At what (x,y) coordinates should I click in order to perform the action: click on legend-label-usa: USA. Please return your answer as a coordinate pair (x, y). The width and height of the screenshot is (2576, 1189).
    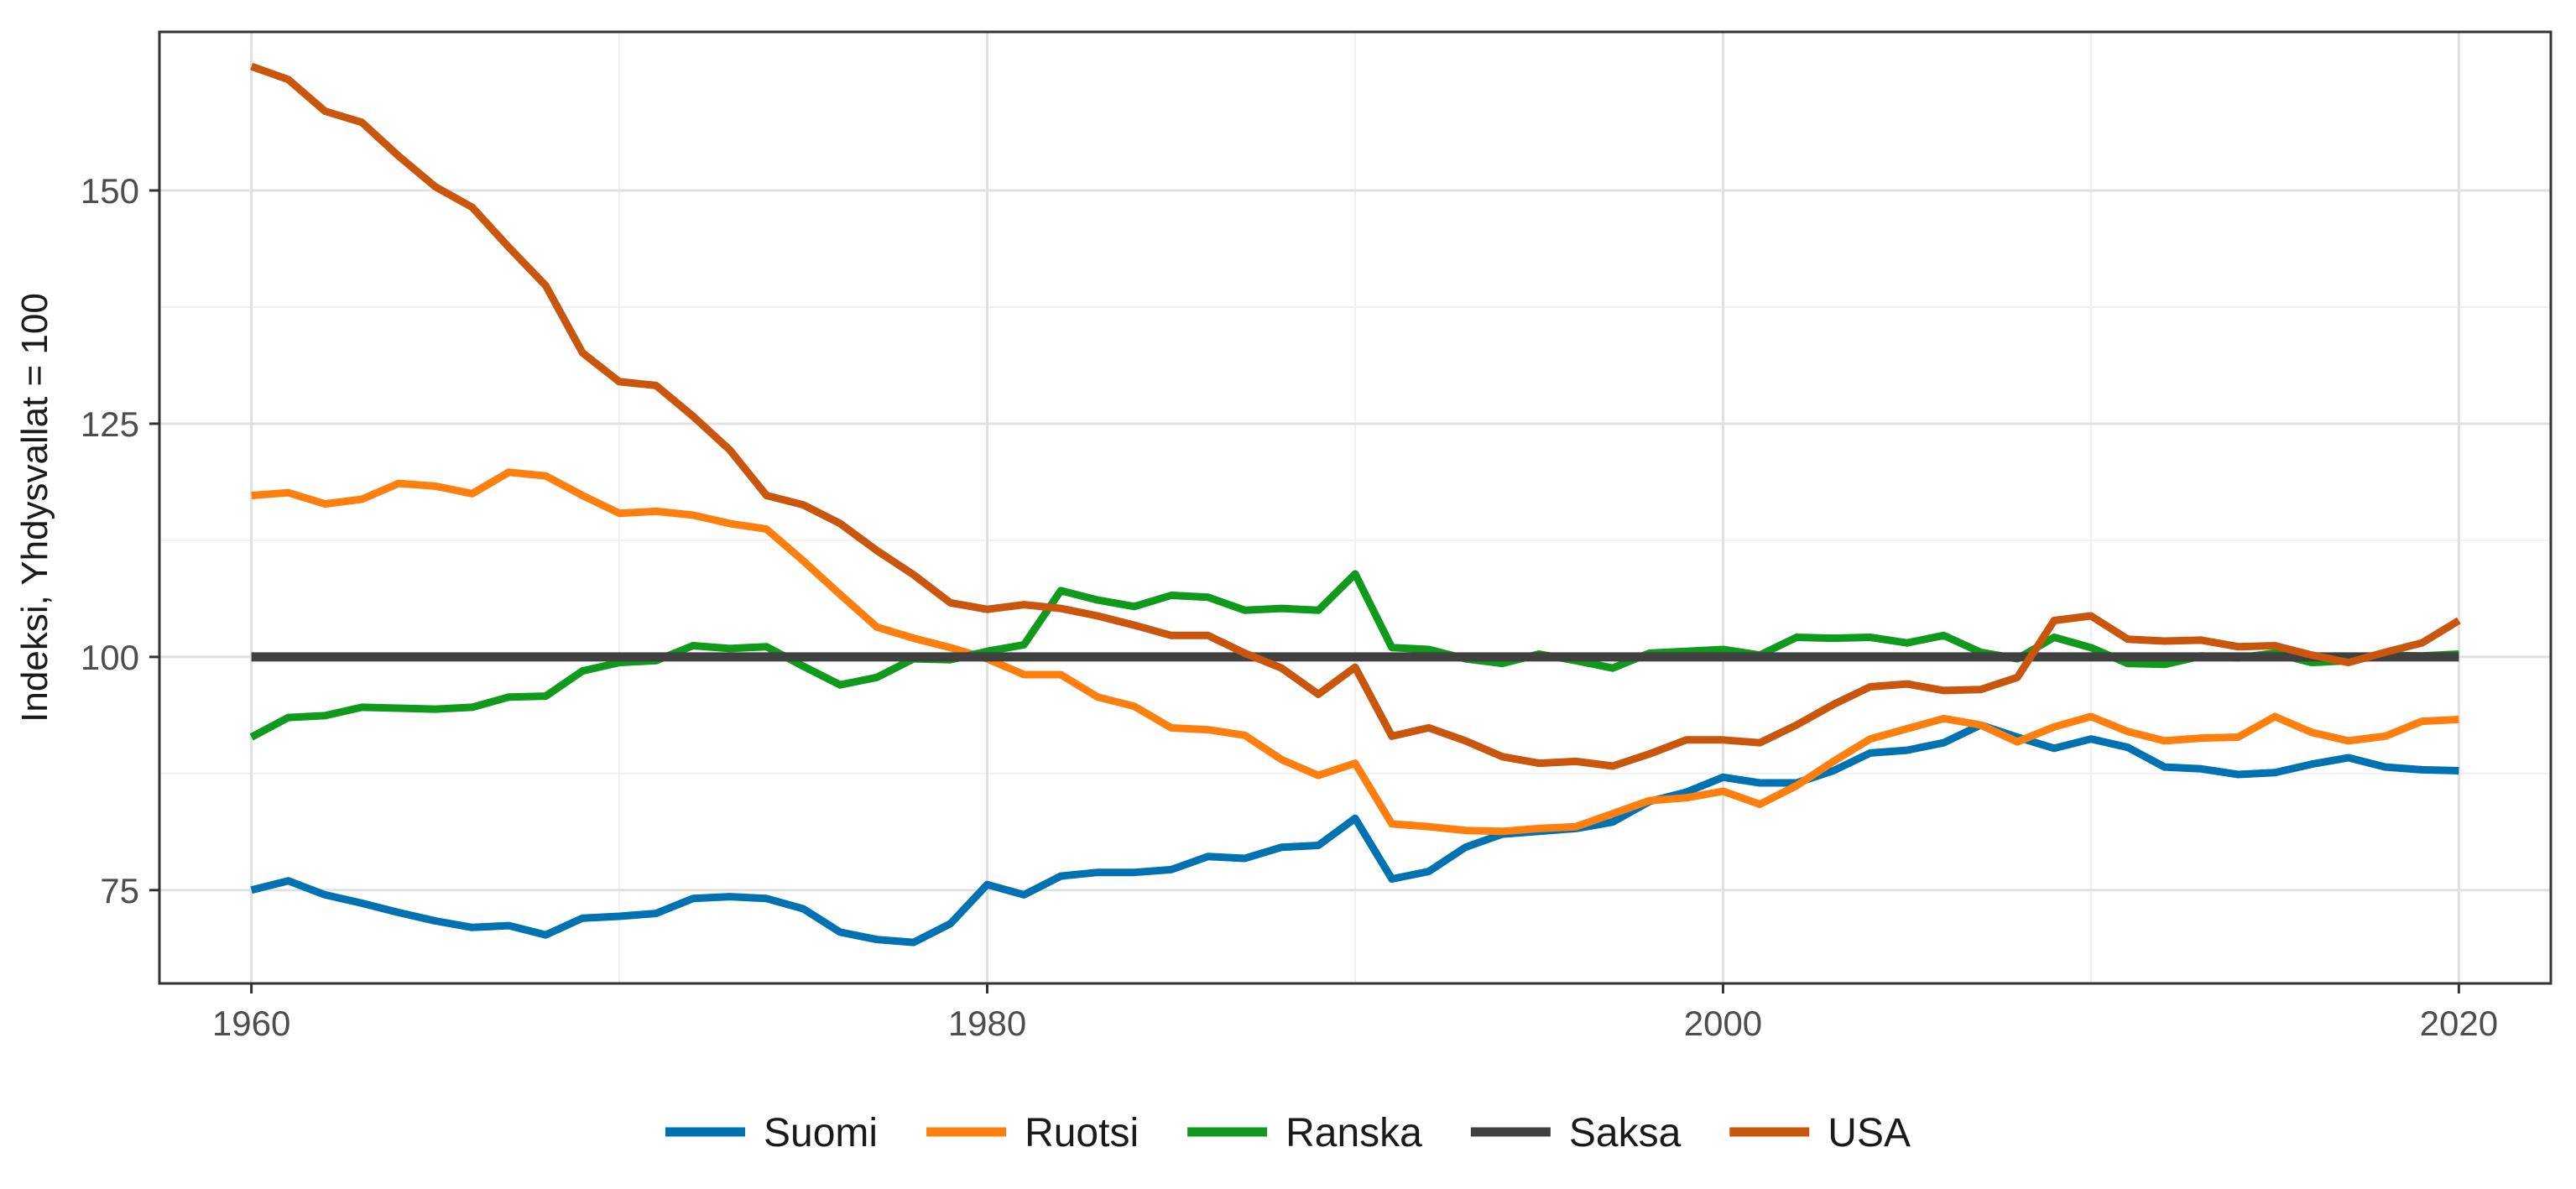
    Looking at the image, I should click on (1869, 1133).